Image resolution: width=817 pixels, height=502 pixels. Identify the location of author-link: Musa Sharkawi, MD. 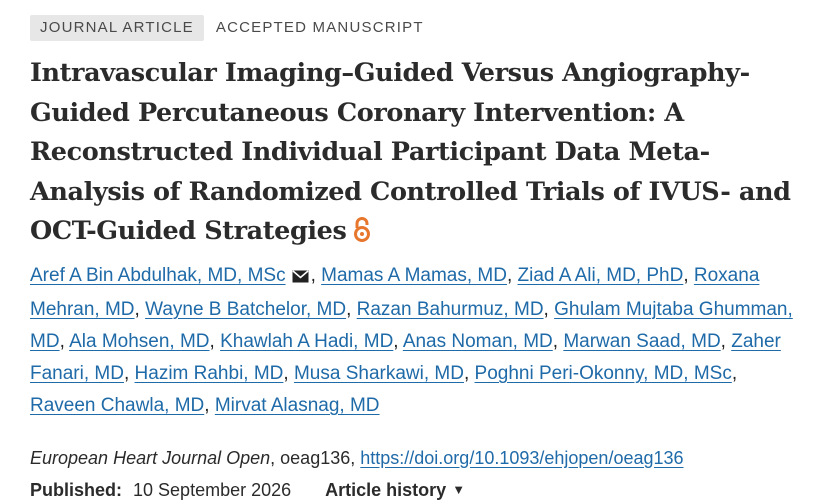
(378, 373).